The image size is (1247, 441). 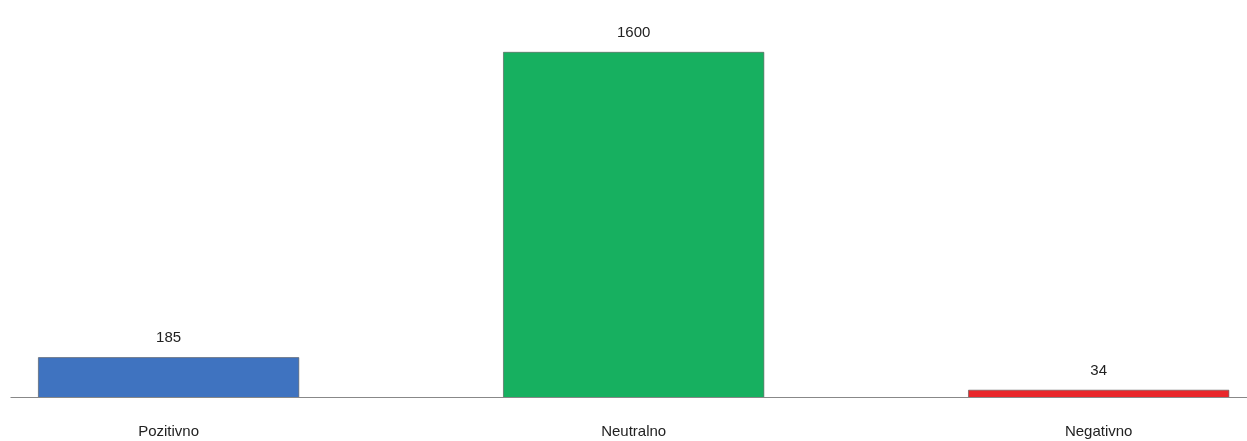 What do you see at coordinates (634, 430) in the screenshot?
I see `x-tick-label: Neutralno` at bounding box center [634, 430].